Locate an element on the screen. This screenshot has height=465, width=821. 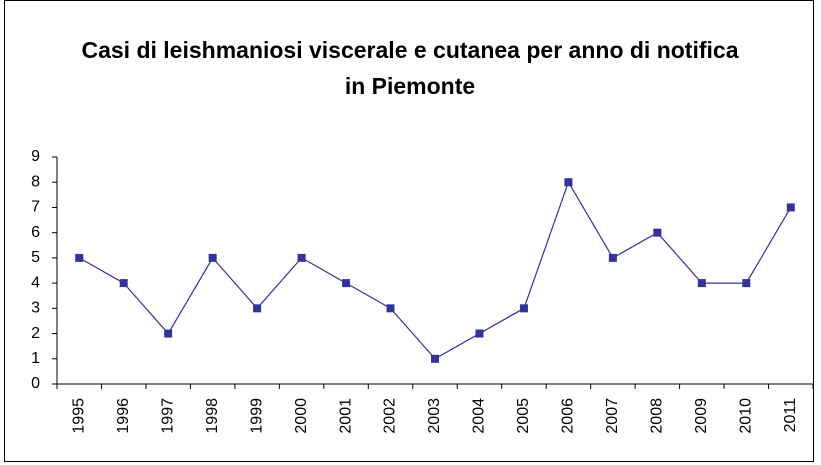
x-tick-label: 2010 is located at coordinates (746, 416).